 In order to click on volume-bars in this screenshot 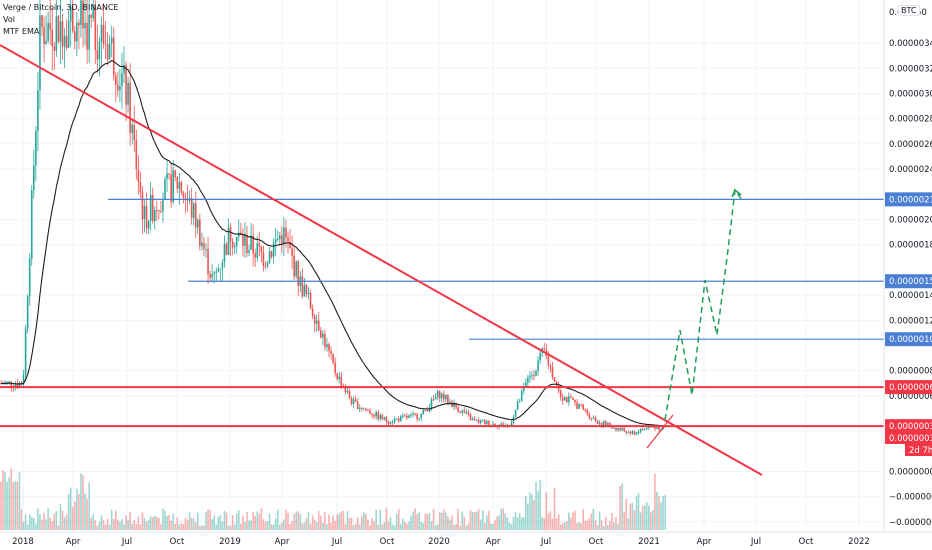, I will do `click(333, 499)`.